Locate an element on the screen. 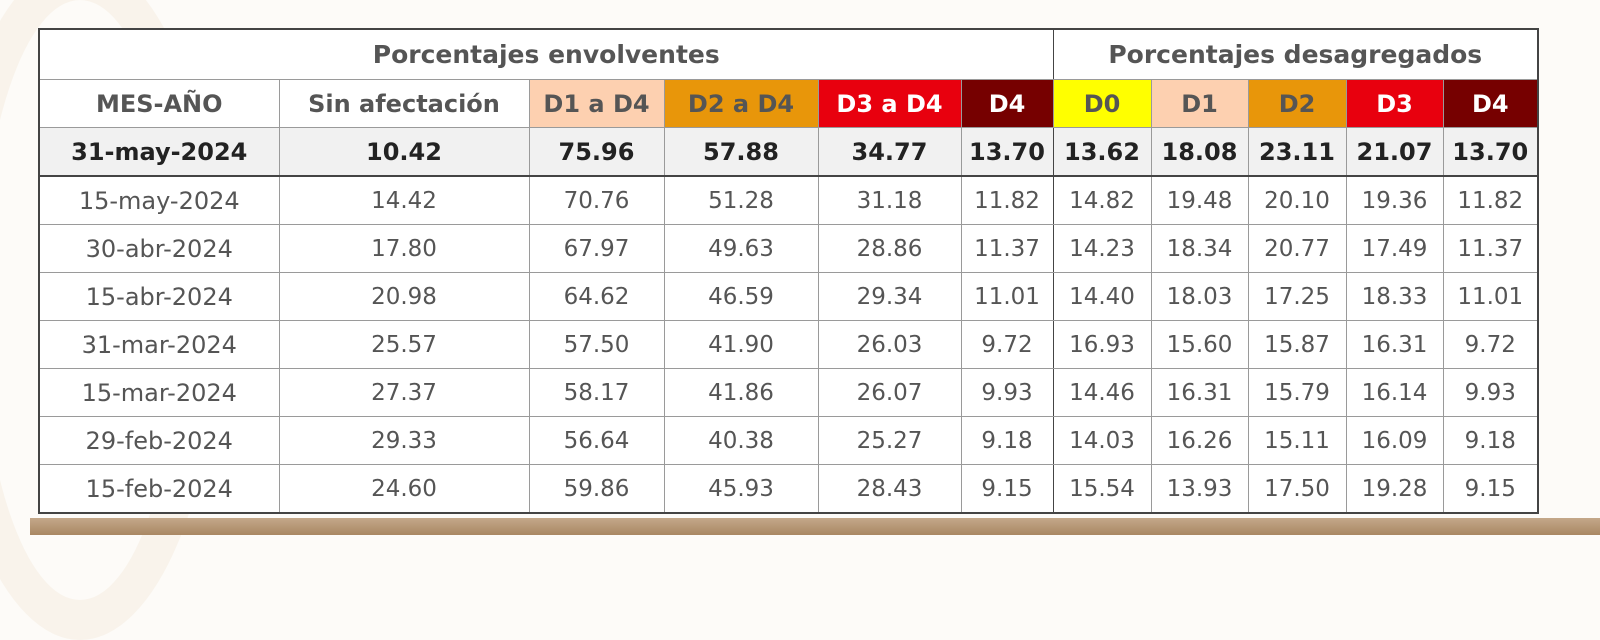 Image resolution: width=1600 pixels, height=640 pixels. value-cell: 67.97 is located at coordinates (596, 248).